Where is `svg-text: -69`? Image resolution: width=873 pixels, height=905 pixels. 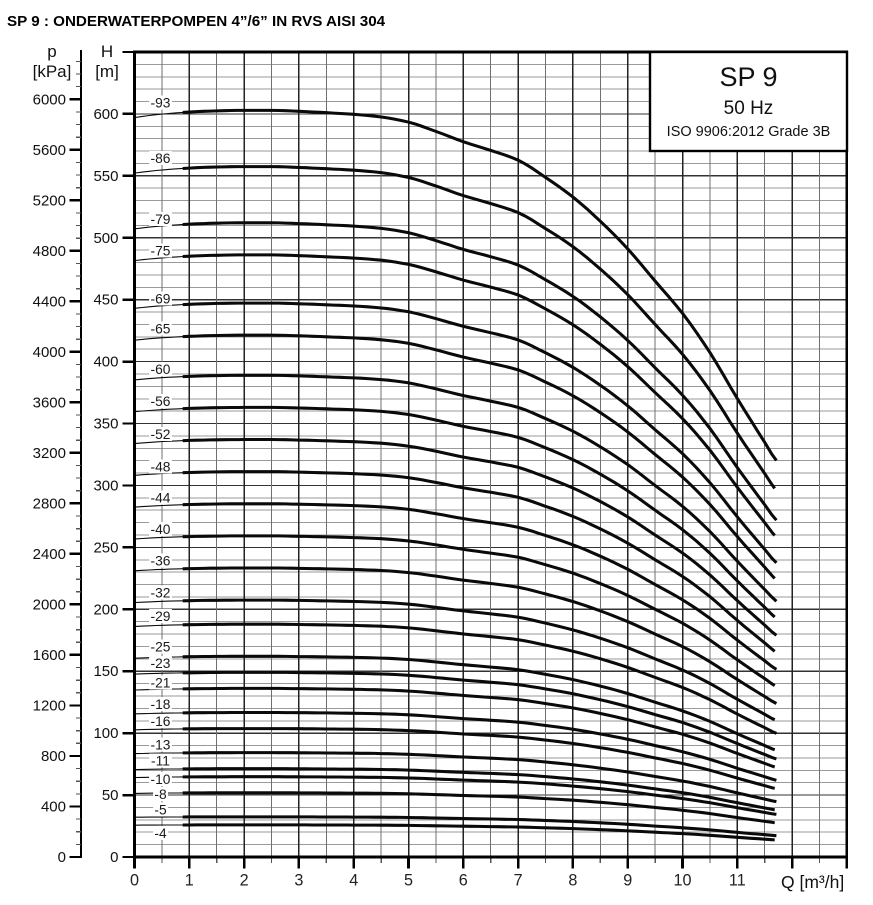
svg-text: -69 is located at coordinates (161, 299).